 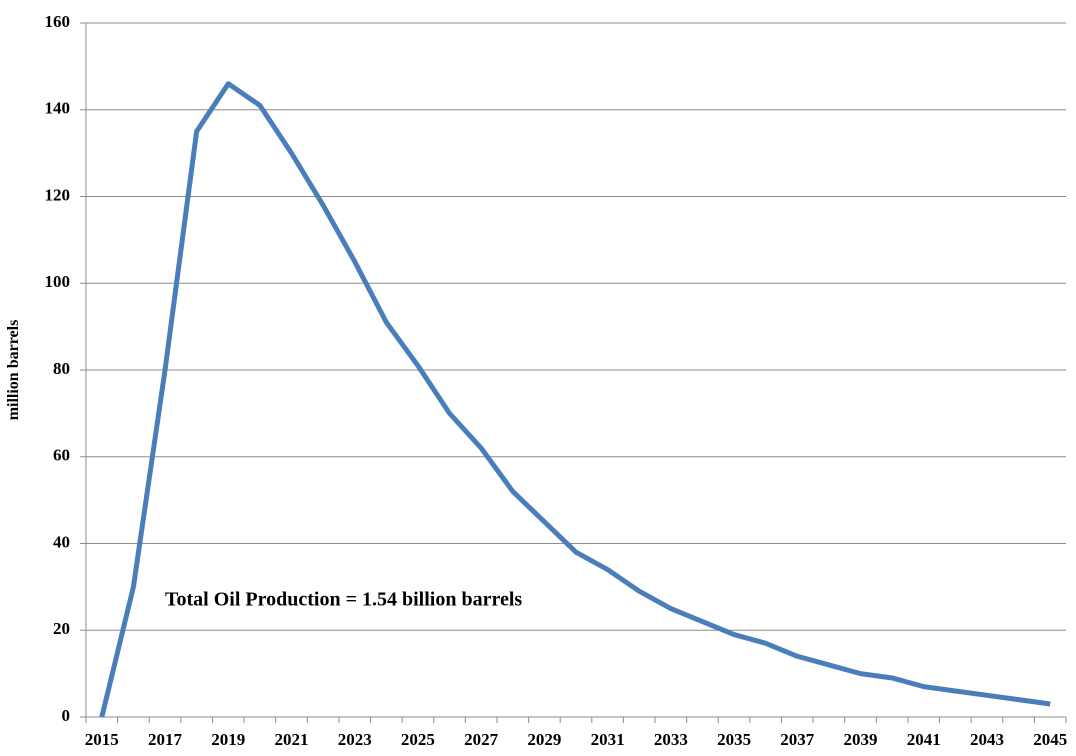 What do you see at coordinates (734, 739) in the screenshot?
I see `x-tick-label: 2035` at bounding box center [734, 739].